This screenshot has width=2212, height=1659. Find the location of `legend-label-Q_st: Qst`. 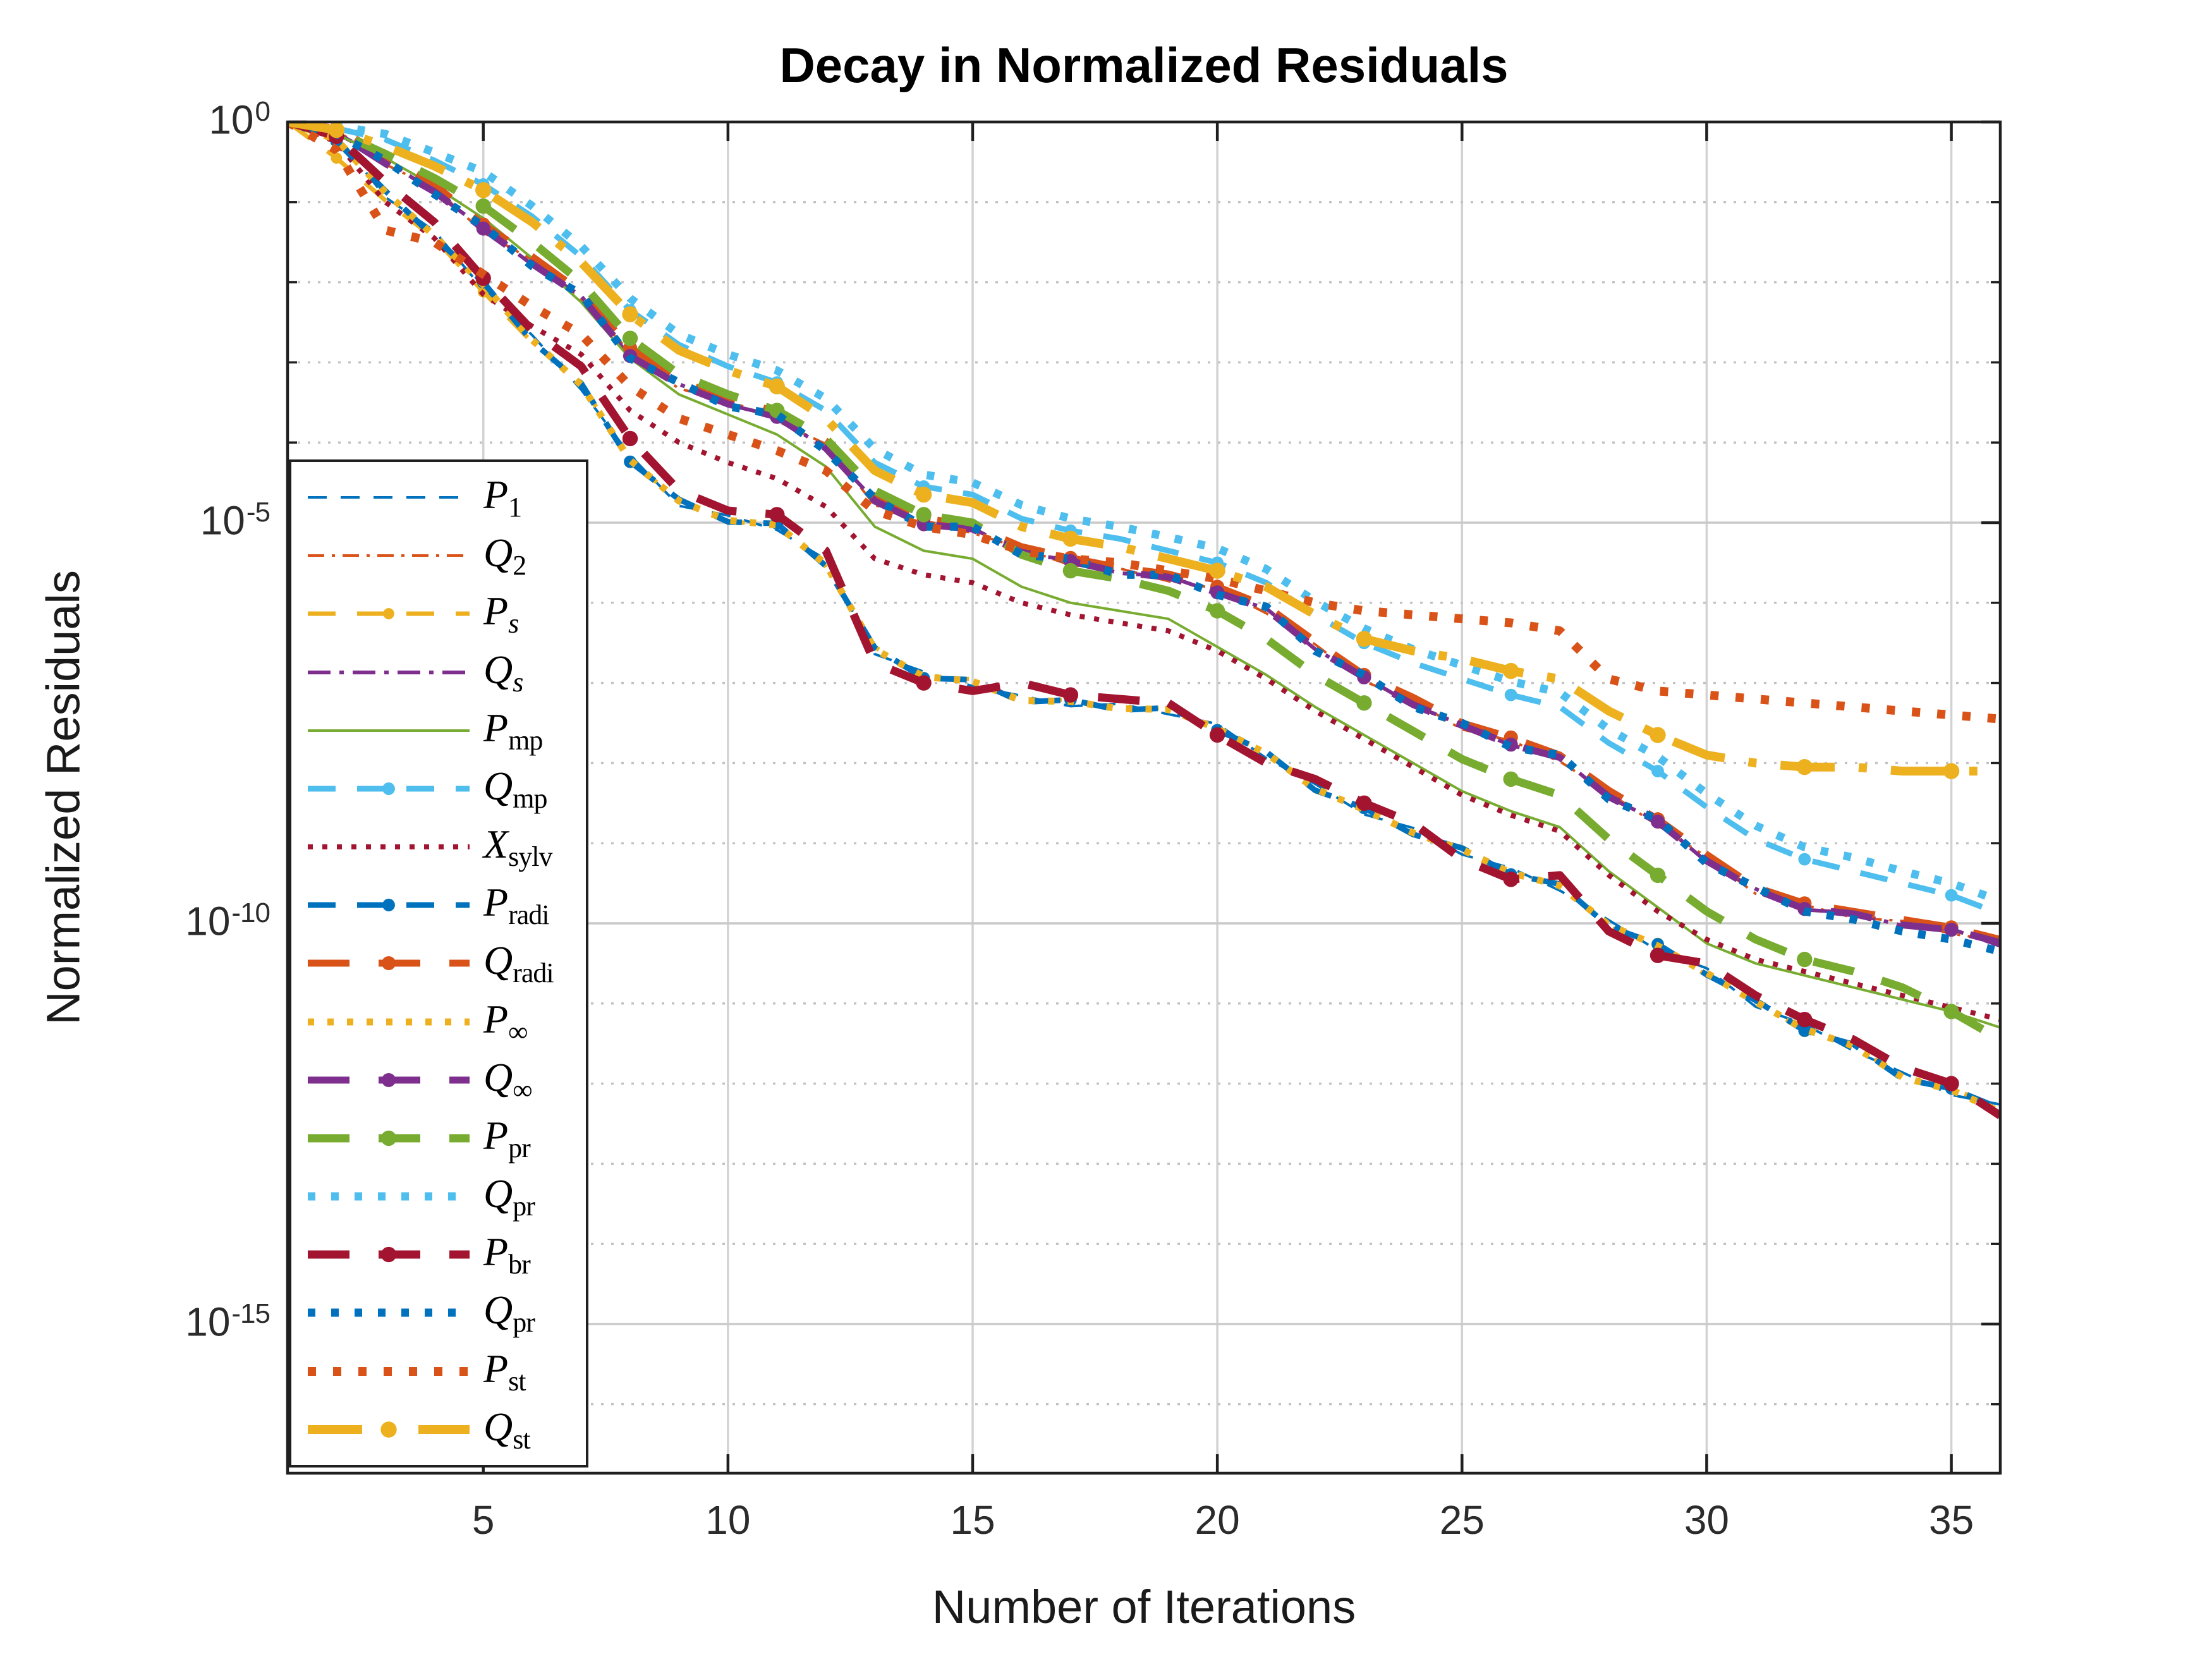

legend-label-Q_st: Qst is located at coordinates (507, 1429).